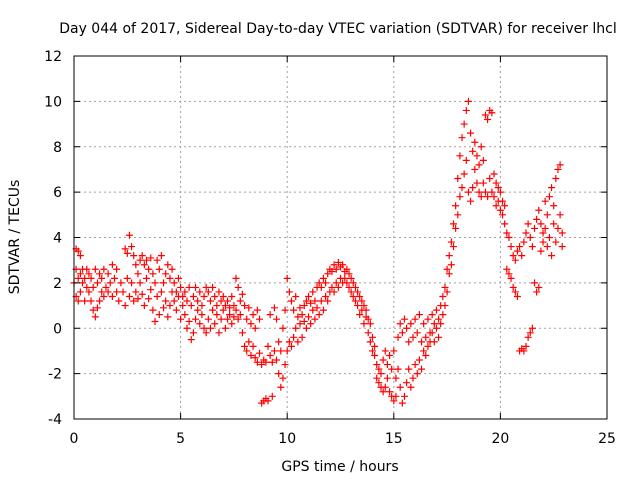 This screenshot has width=640, height=480. I want to click on y-tick-label: -4, so click(55, 420).